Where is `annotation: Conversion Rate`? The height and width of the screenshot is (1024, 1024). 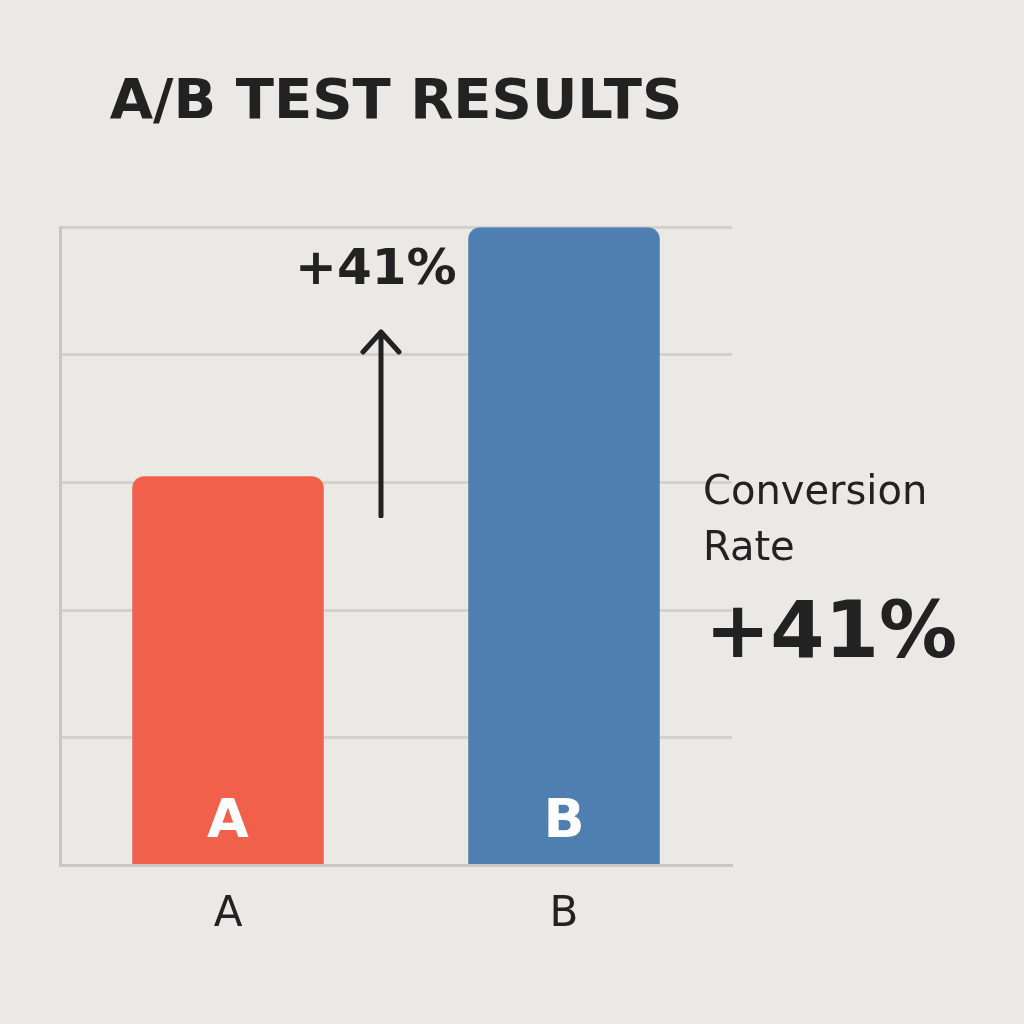 annotation: Conversion Rate is located at coordinates (816, 518).